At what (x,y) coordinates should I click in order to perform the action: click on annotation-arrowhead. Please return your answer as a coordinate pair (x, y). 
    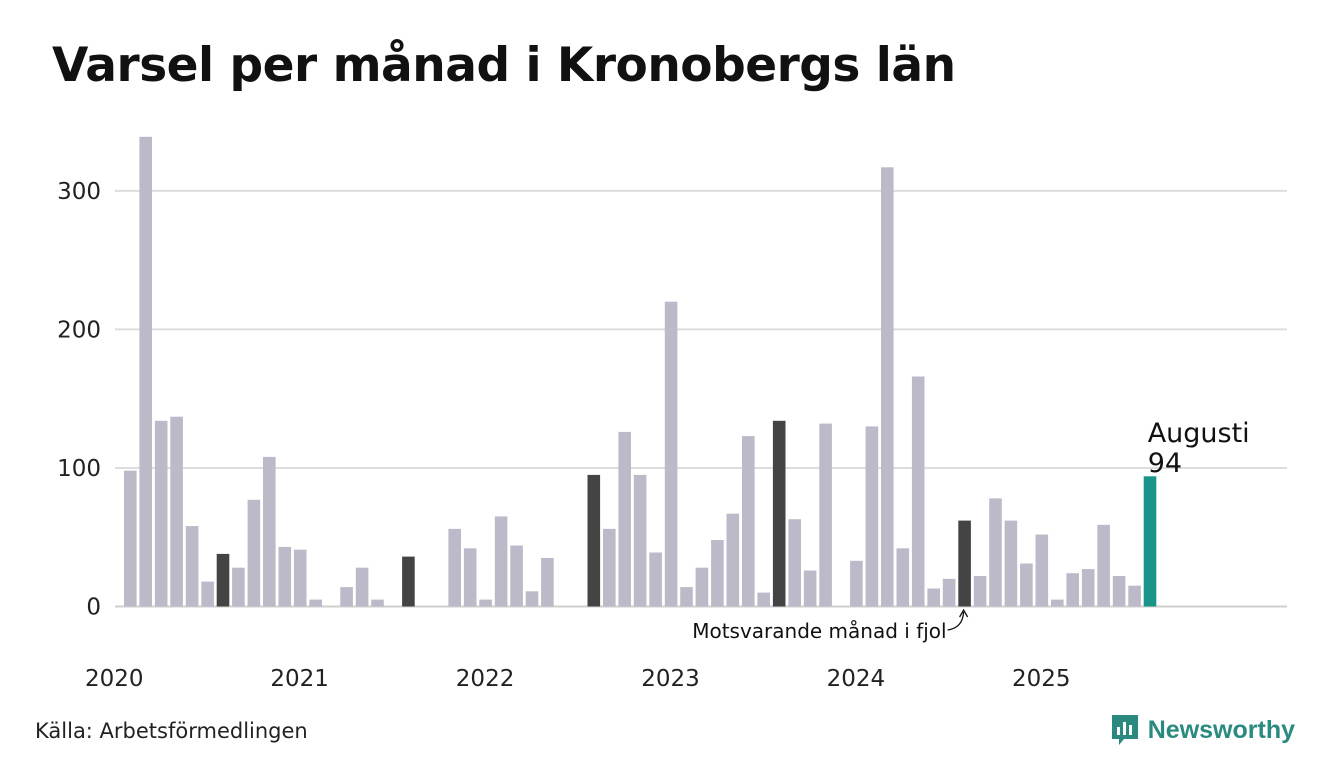
    Looking at the image, I should click on (964, 613).